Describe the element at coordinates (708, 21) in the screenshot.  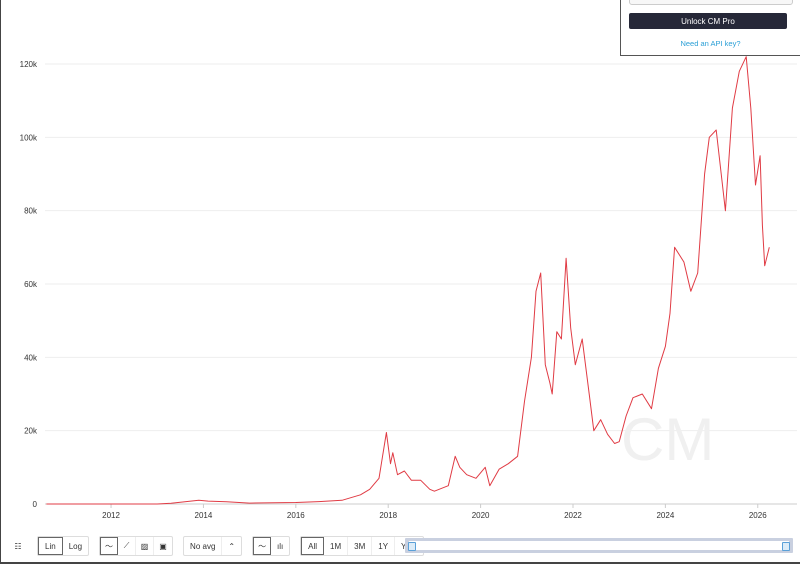
I see `unlock-pro-button: Unlock CM Pro` at that location.